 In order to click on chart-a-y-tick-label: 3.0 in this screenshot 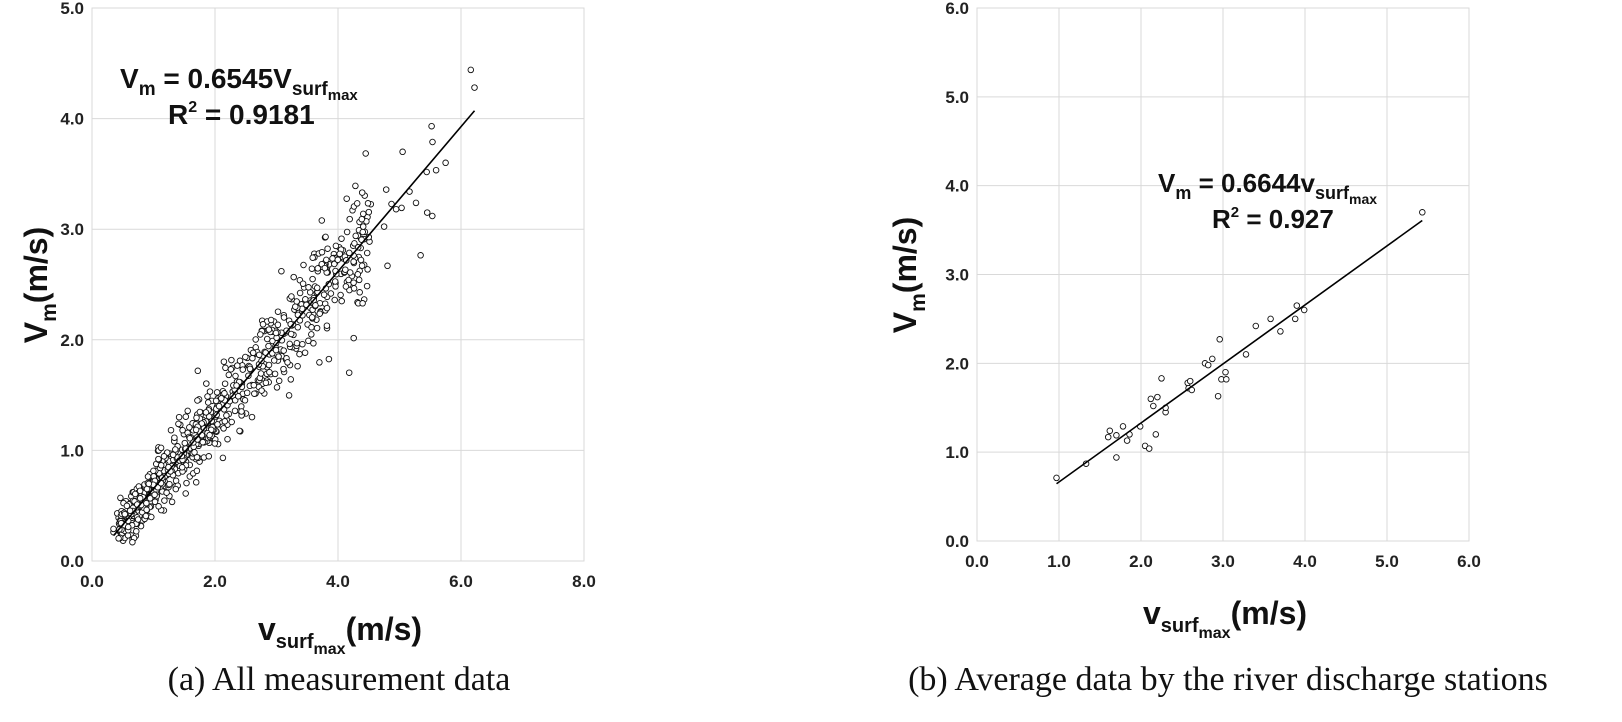, I will do `click(72, 229)`.